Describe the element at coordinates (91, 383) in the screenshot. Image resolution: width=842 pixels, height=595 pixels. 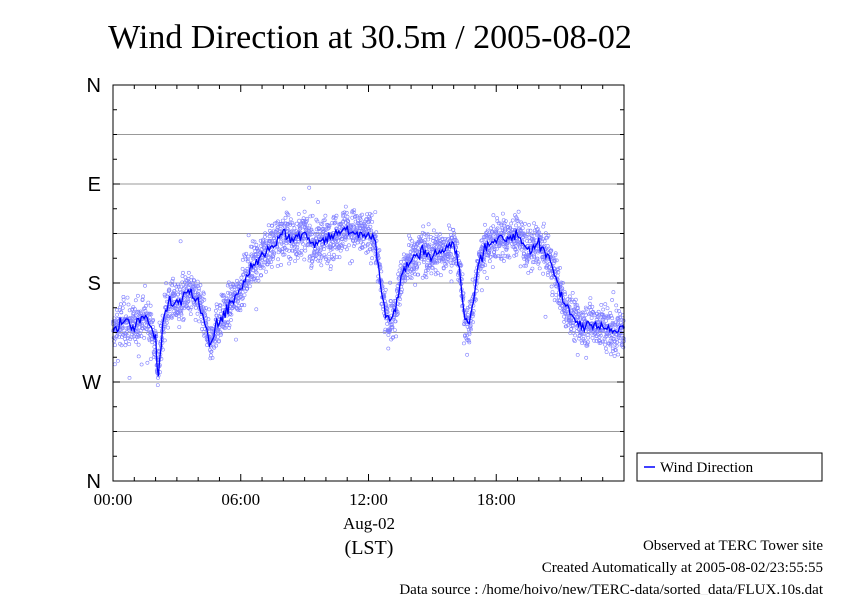
I see `y-tick-label: W` at that location.